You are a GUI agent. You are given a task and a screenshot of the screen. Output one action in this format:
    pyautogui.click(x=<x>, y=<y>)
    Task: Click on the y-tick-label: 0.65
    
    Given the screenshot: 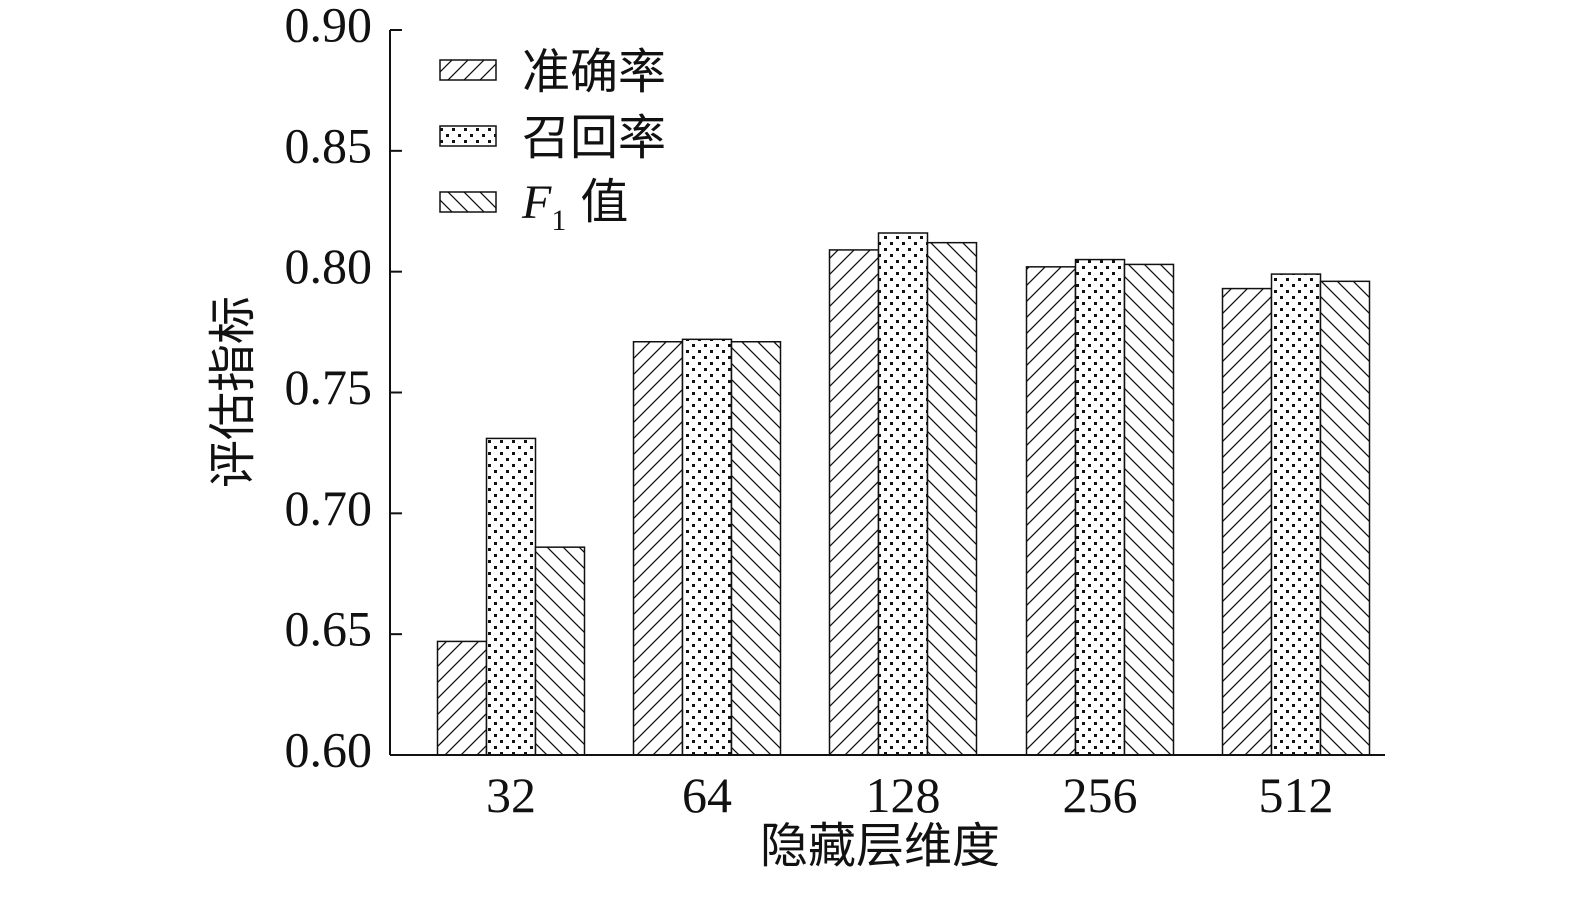 What is the action you would take?
    pyautogui.click(x=329, y=629)
    